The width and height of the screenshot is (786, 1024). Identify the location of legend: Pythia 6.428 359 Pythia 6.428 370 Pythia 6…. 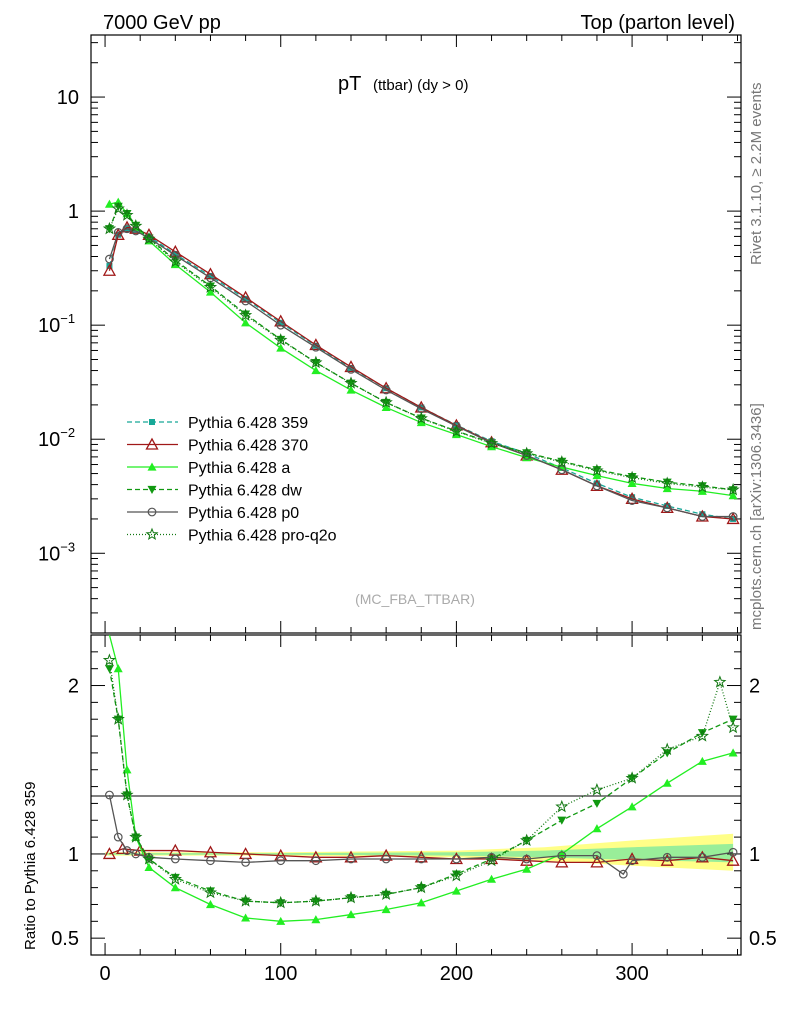
(232, 480).